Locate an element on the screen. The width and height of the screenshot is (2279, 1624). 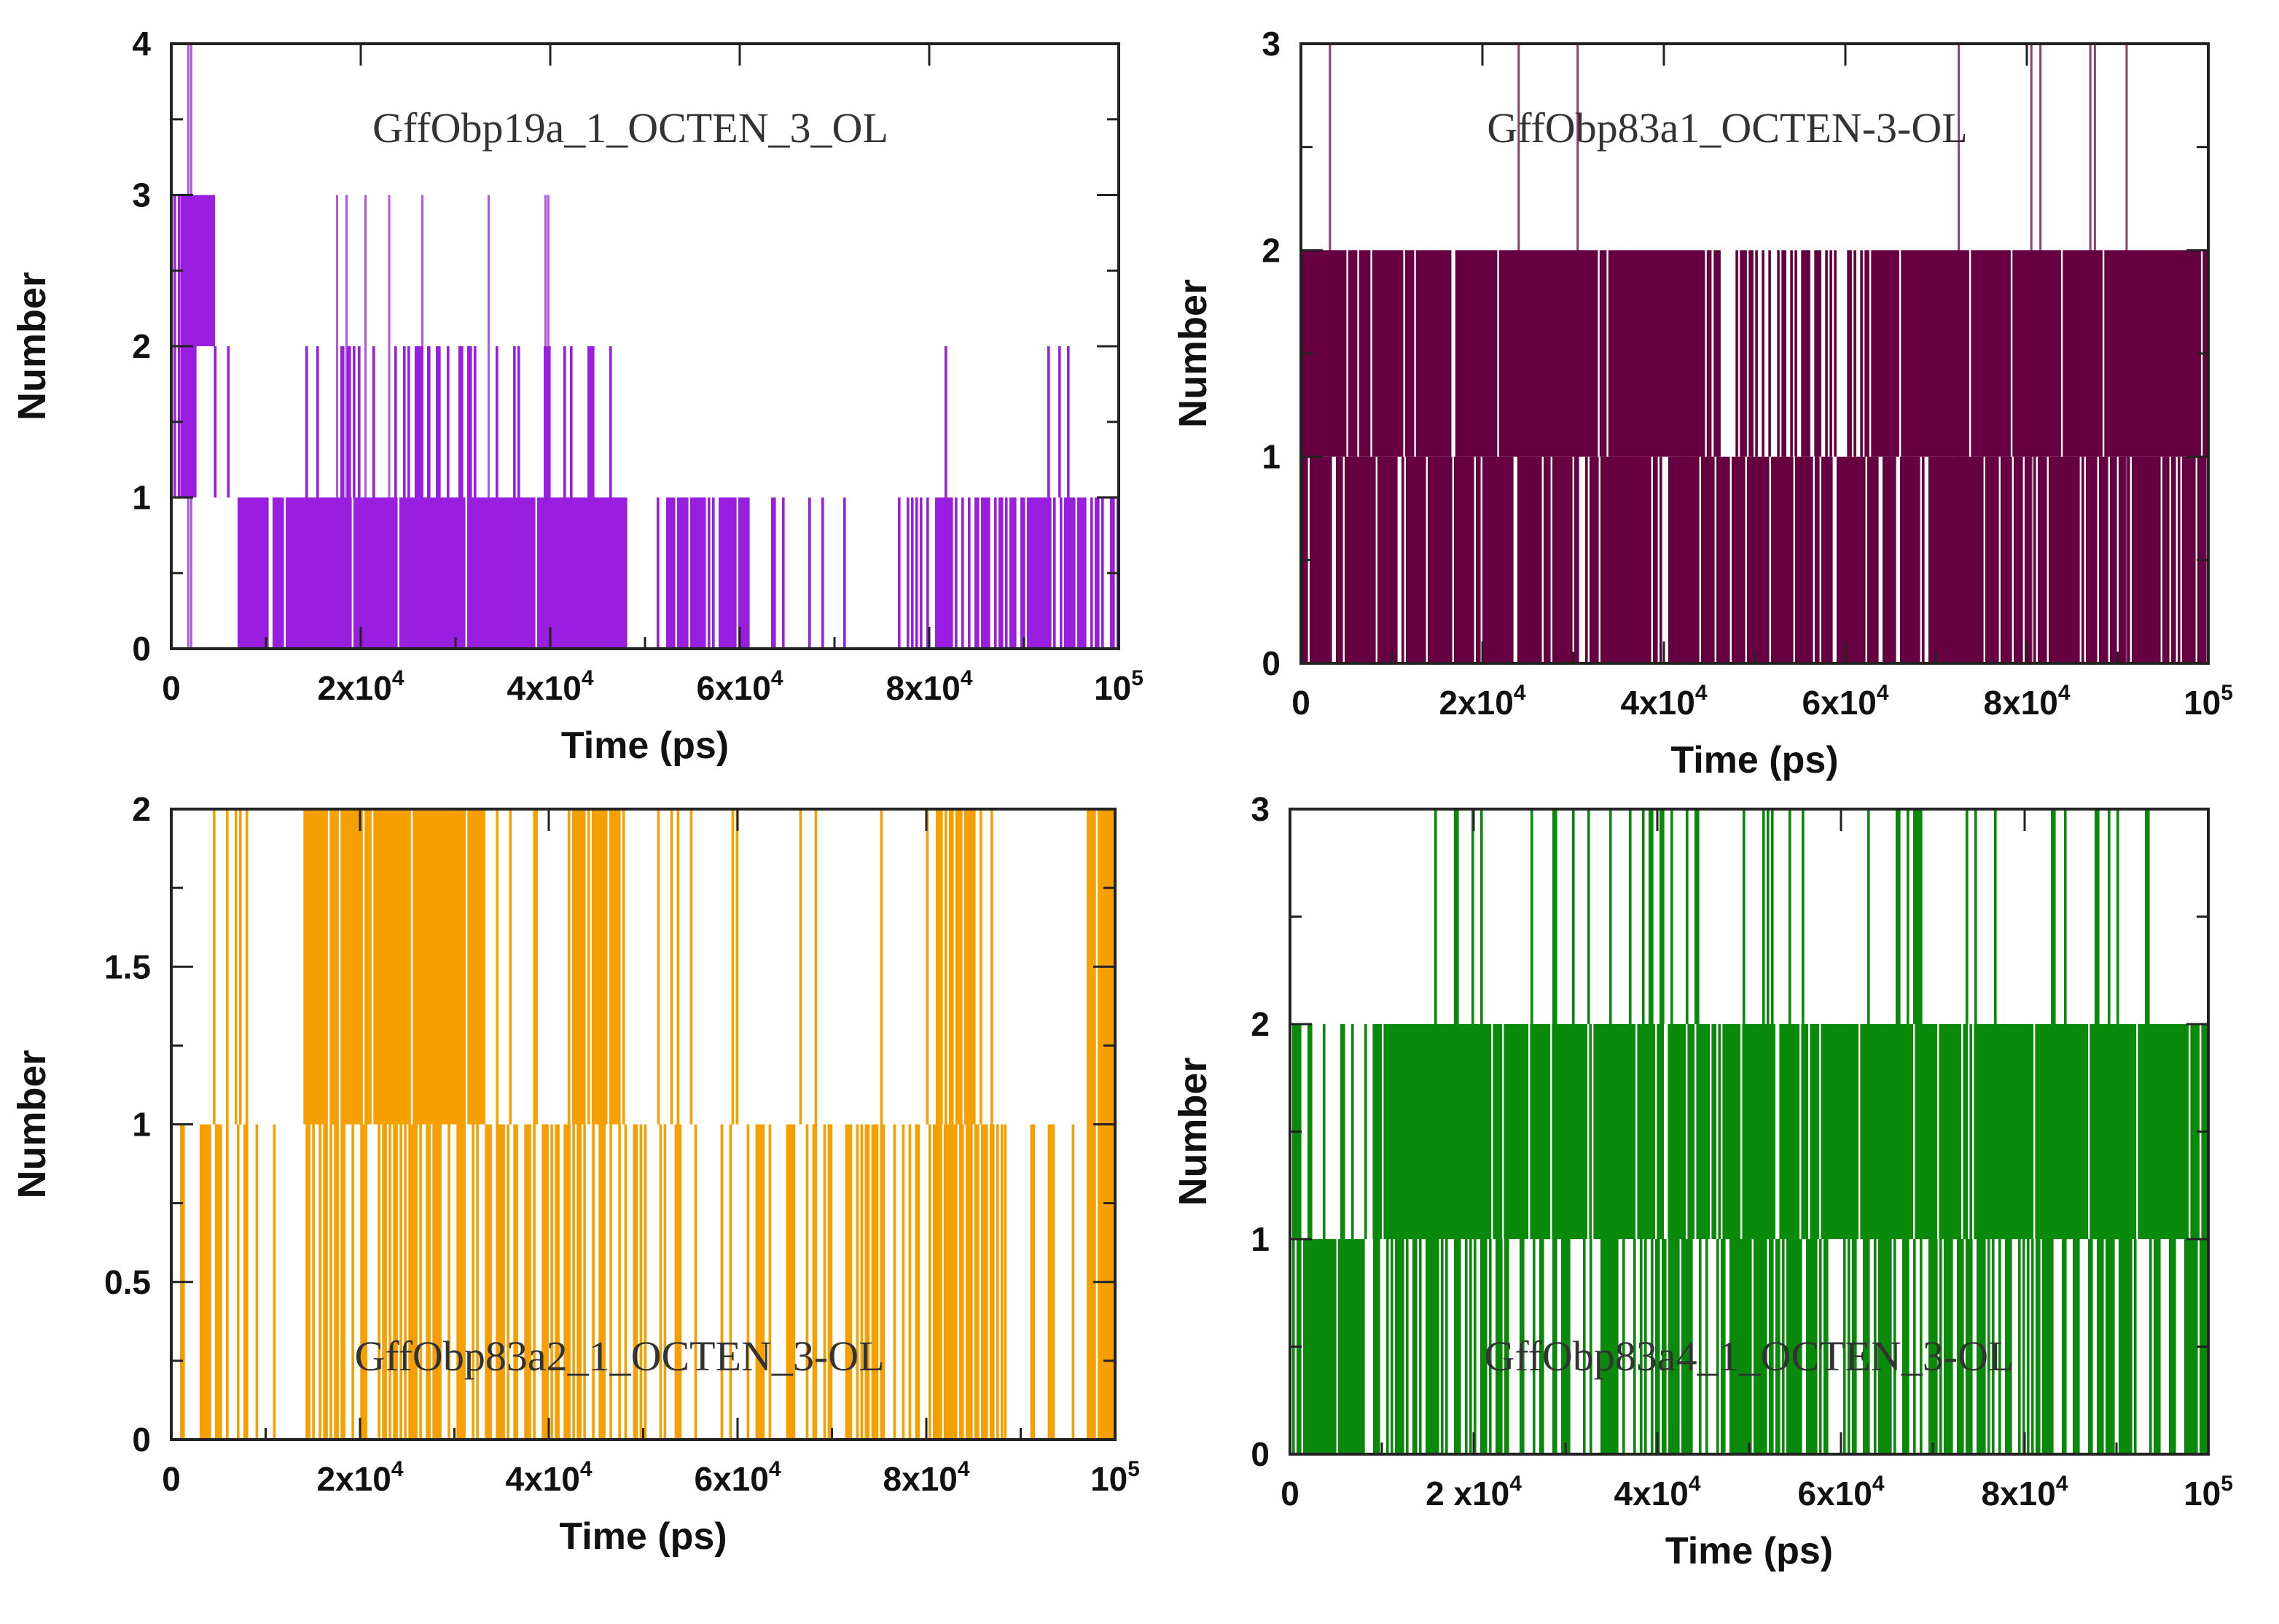
x-tick-label: 4x104 is located at coordinates (1657, 1492).